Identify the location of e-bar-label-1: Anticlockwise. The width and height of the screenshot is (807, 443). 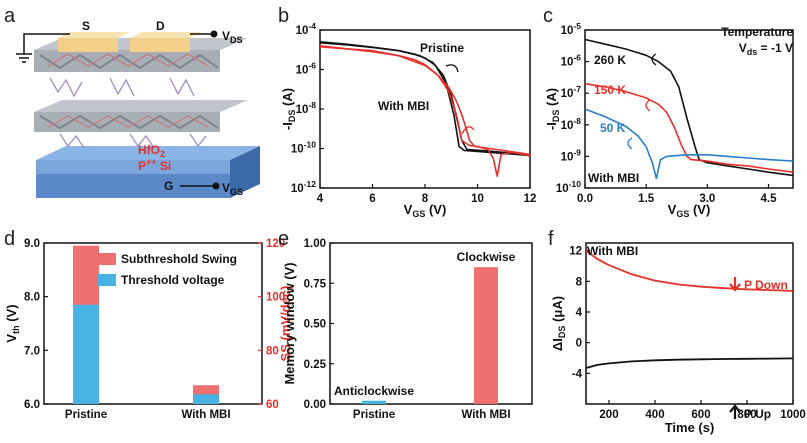
(374, 391).